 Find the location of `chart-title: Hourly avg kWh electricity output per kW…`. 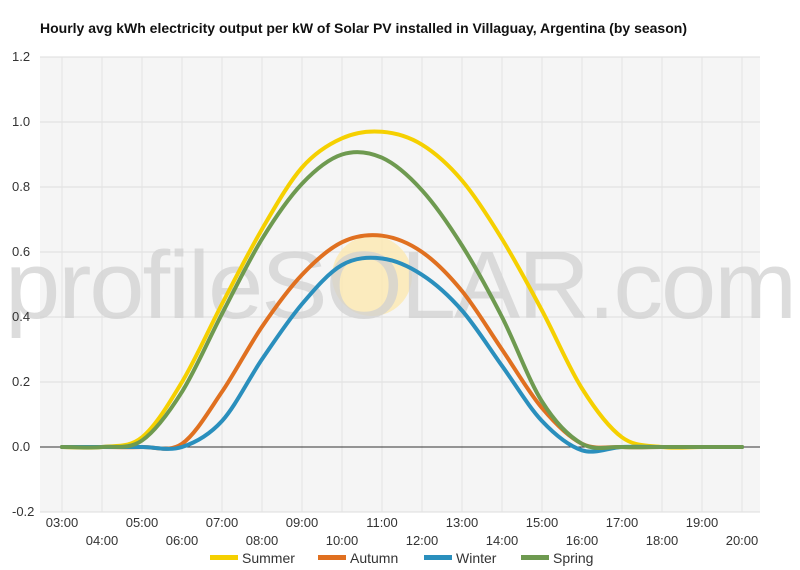

chart-title: Hourly avg kWh electricity output per kW… is located at coordinates (363, 28).